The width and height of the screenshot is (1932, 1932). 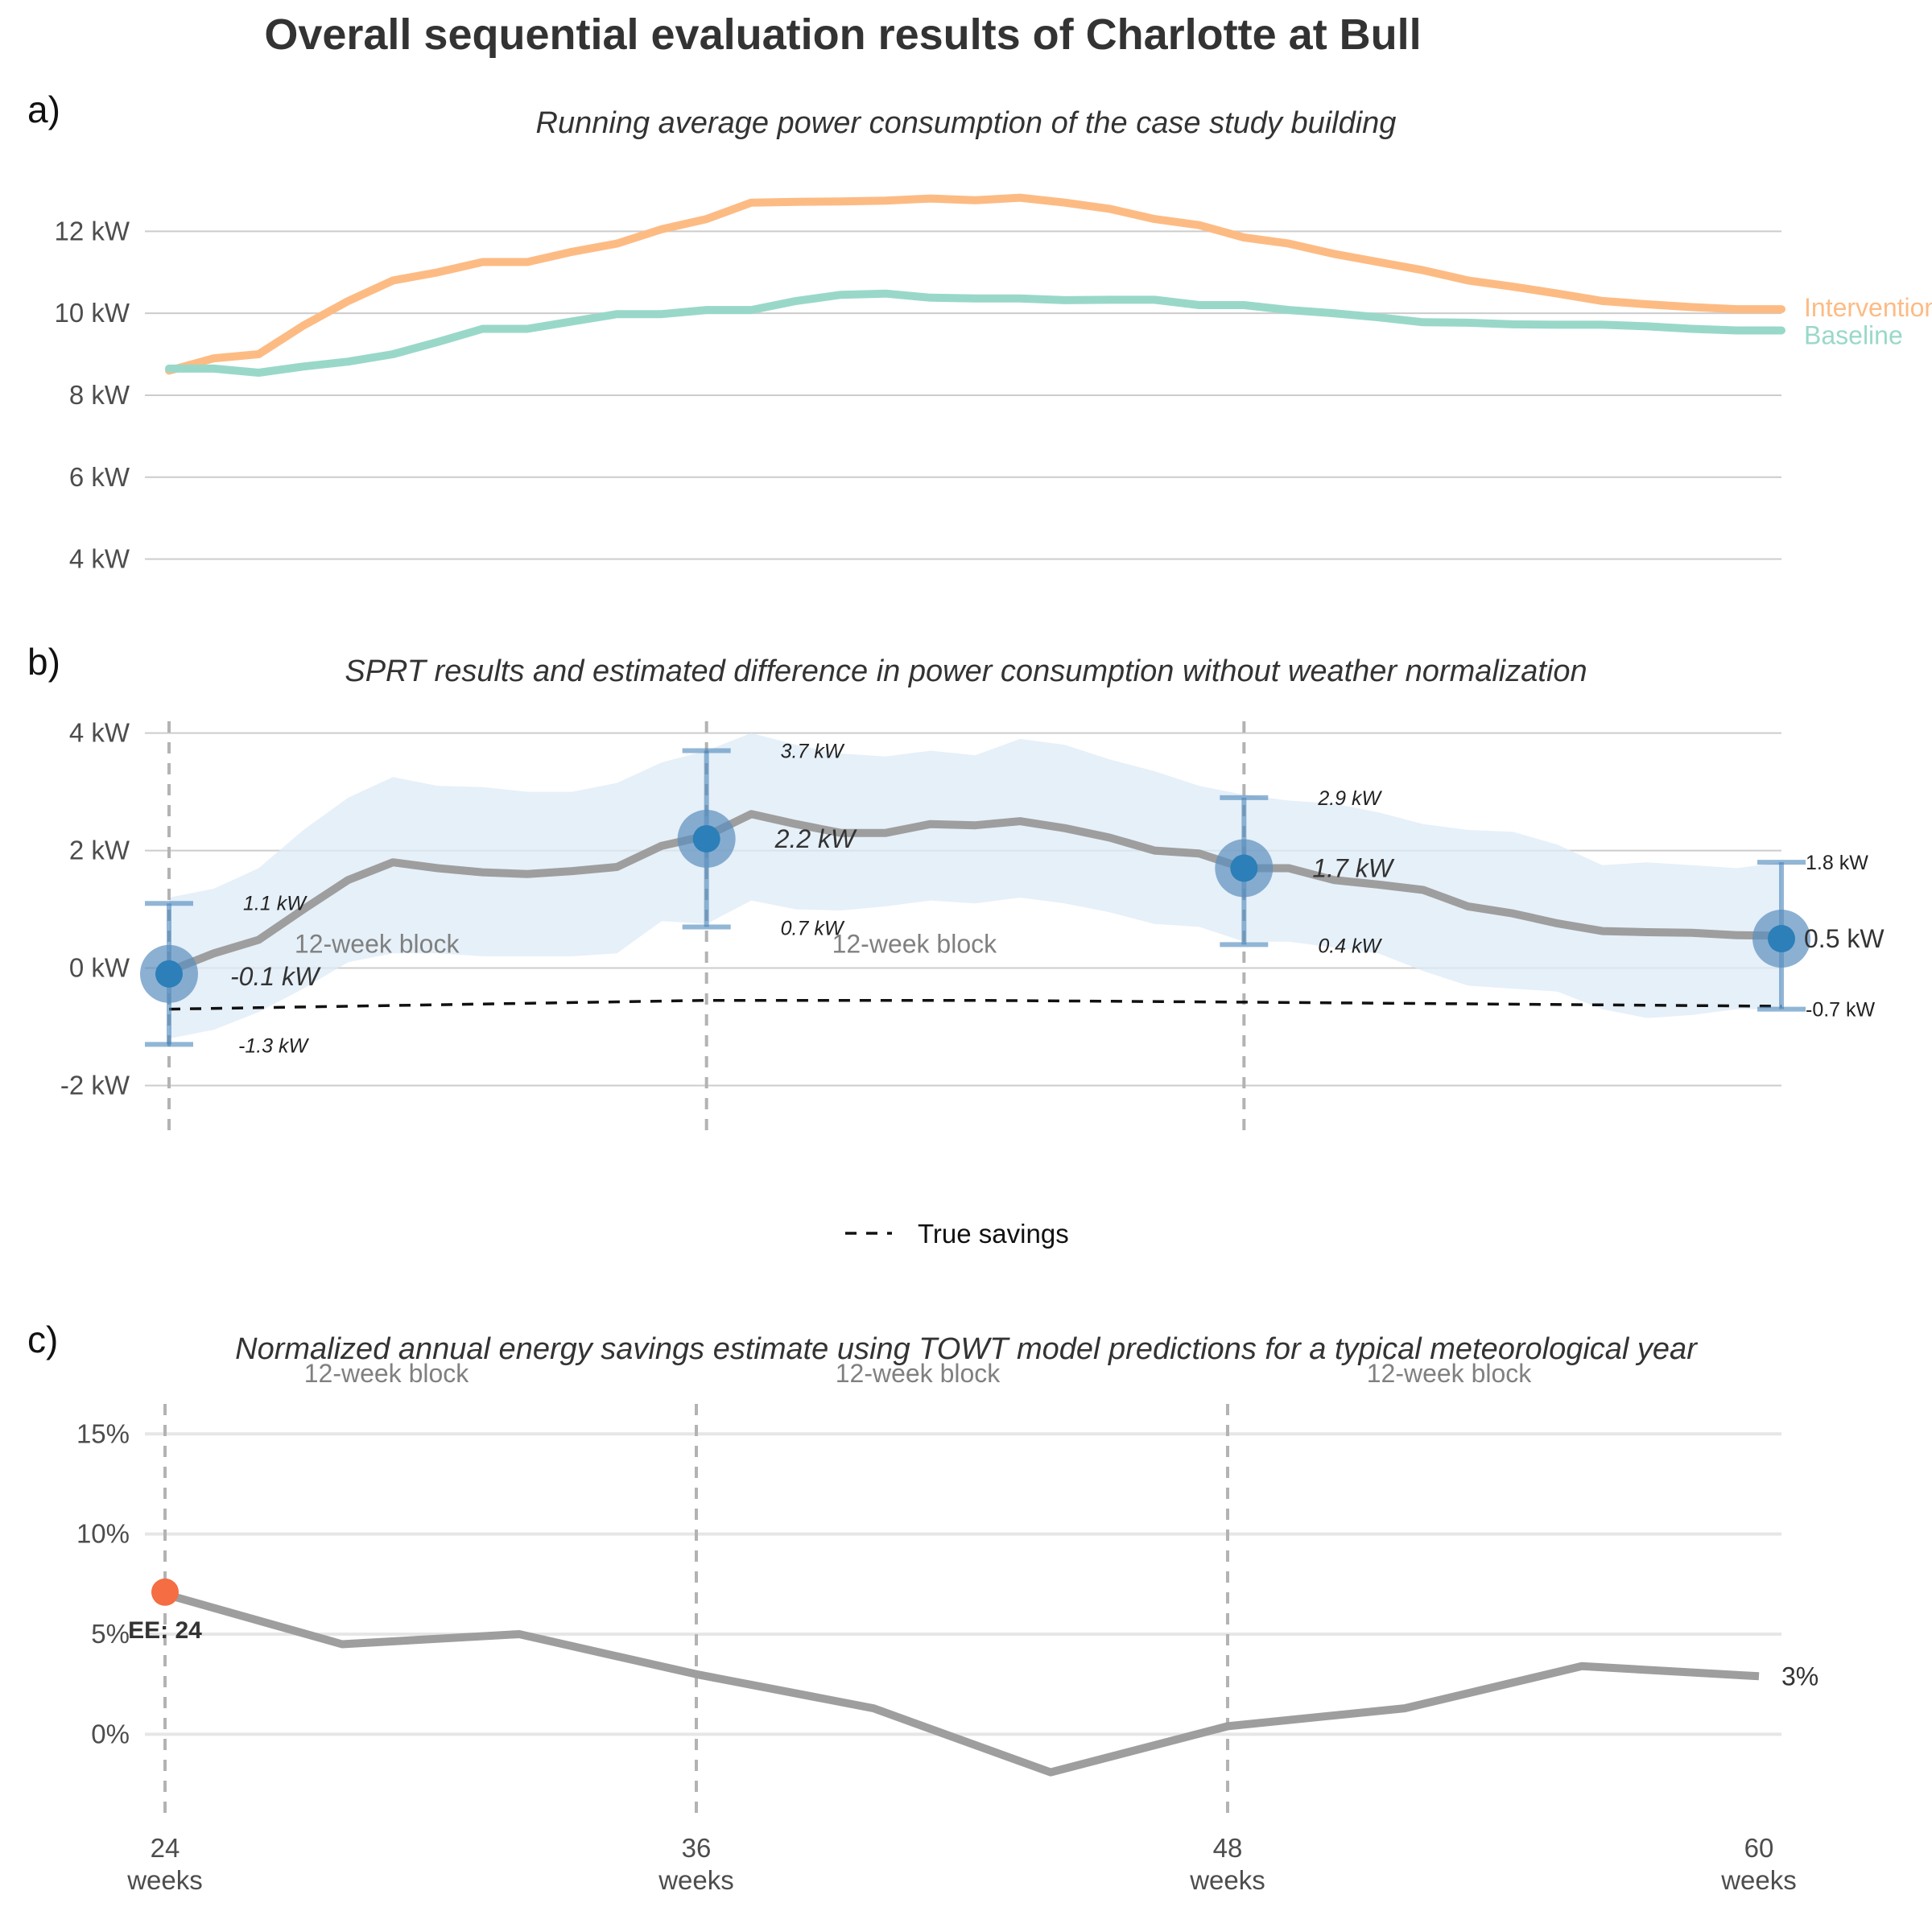 I want to click on panel-b-legend: True savings, so click(x=957, y=1234).